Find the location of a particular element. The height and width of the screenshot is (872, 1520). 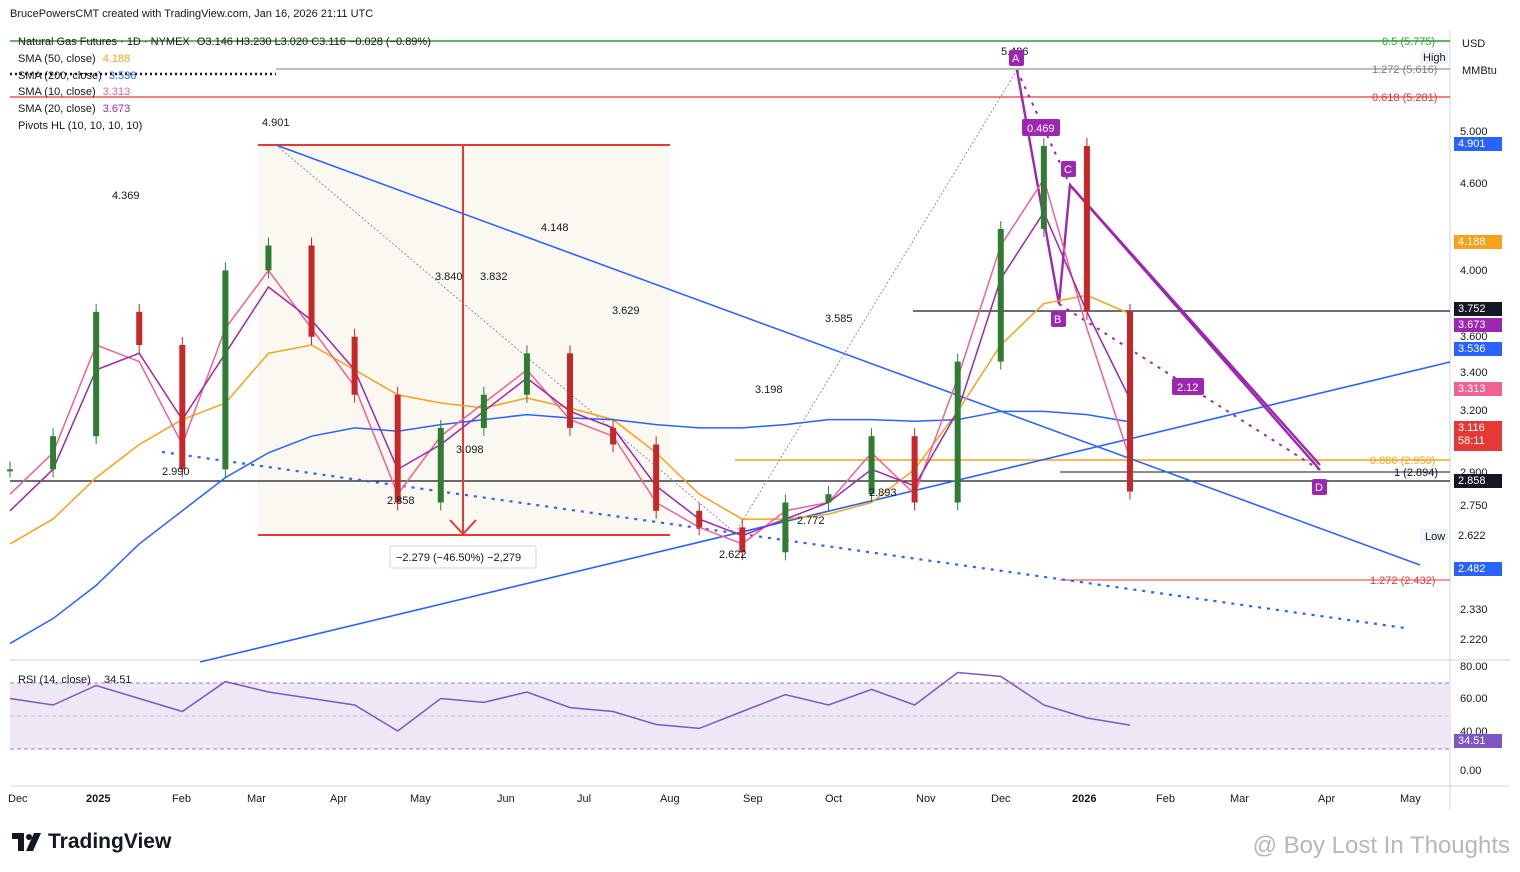

rsi-line is located at coordinates (570, 701).